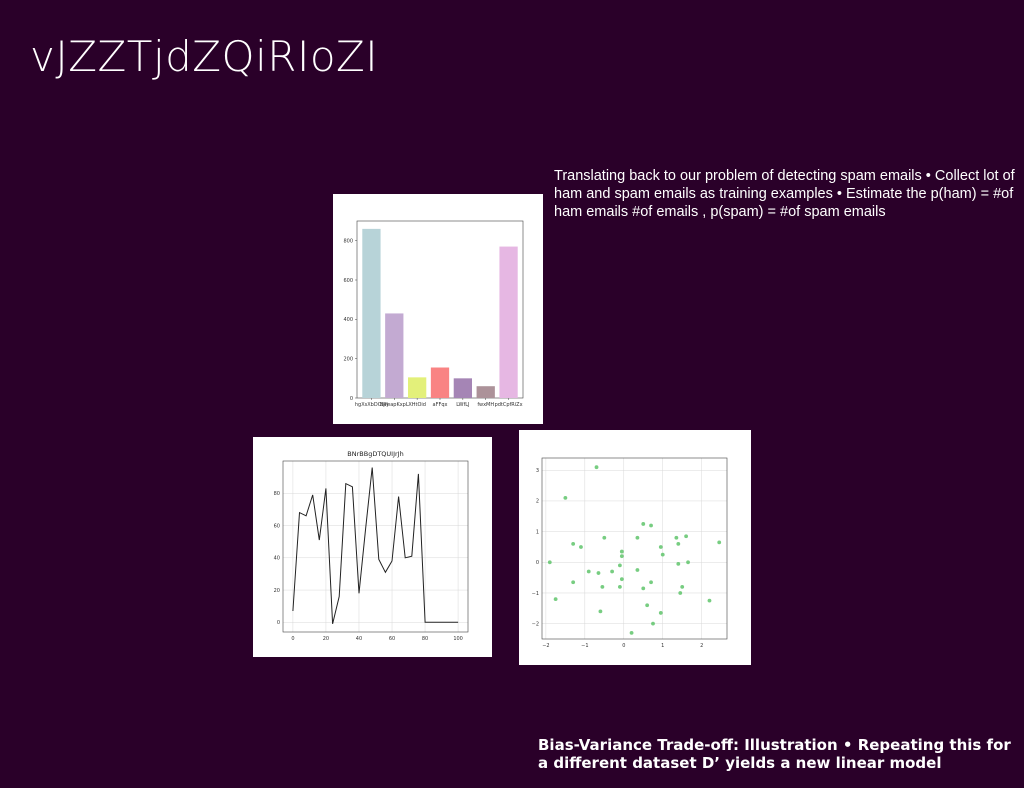 The width and height of the screenshot is (1024, 788). I want to click on x-tick-label: −2, so click(545, 646).